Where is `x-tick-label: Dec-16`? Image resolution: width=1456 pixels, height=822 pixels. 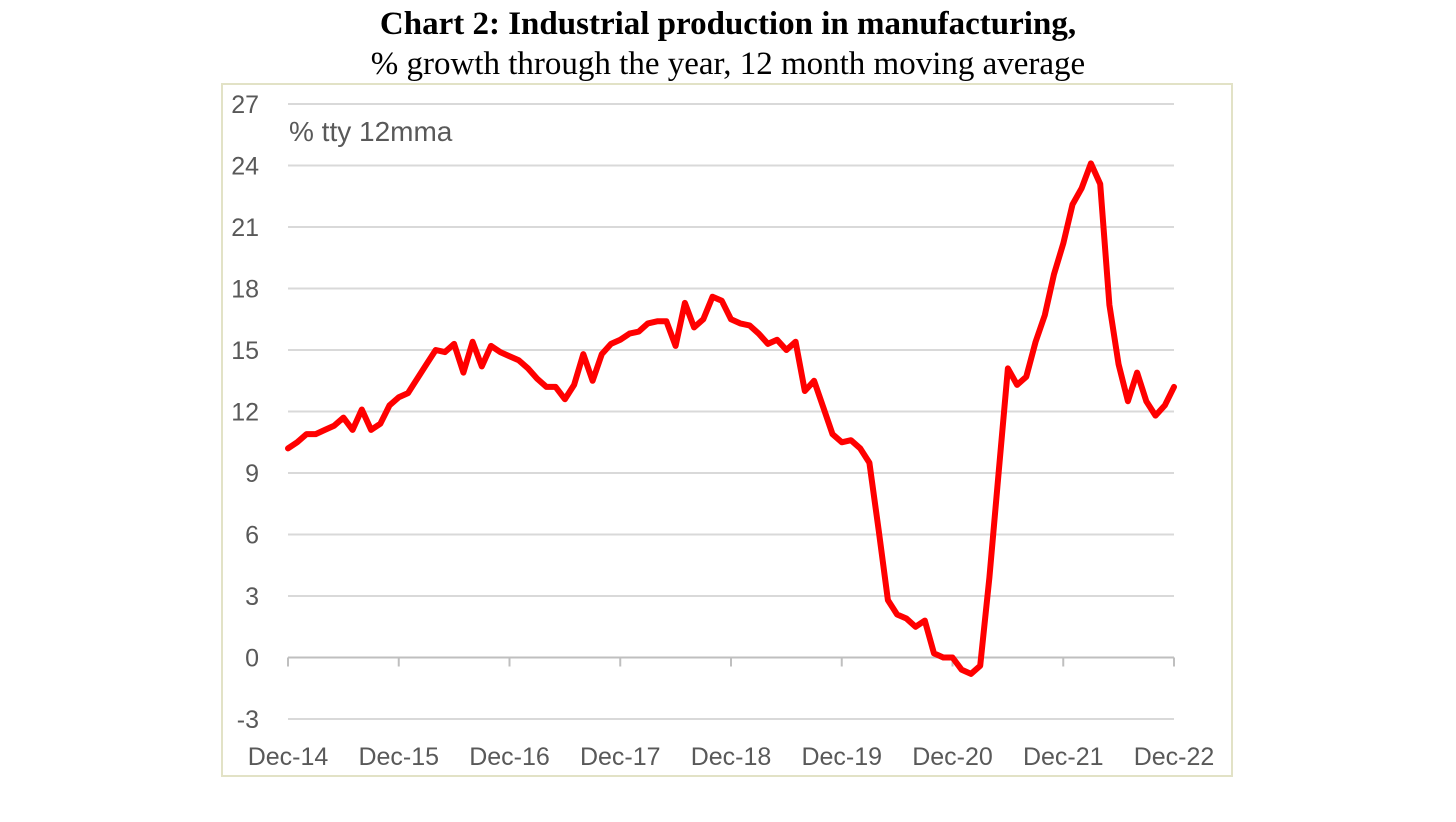 x-tick-label: Dec-16 is located at coordinates (509, 757).